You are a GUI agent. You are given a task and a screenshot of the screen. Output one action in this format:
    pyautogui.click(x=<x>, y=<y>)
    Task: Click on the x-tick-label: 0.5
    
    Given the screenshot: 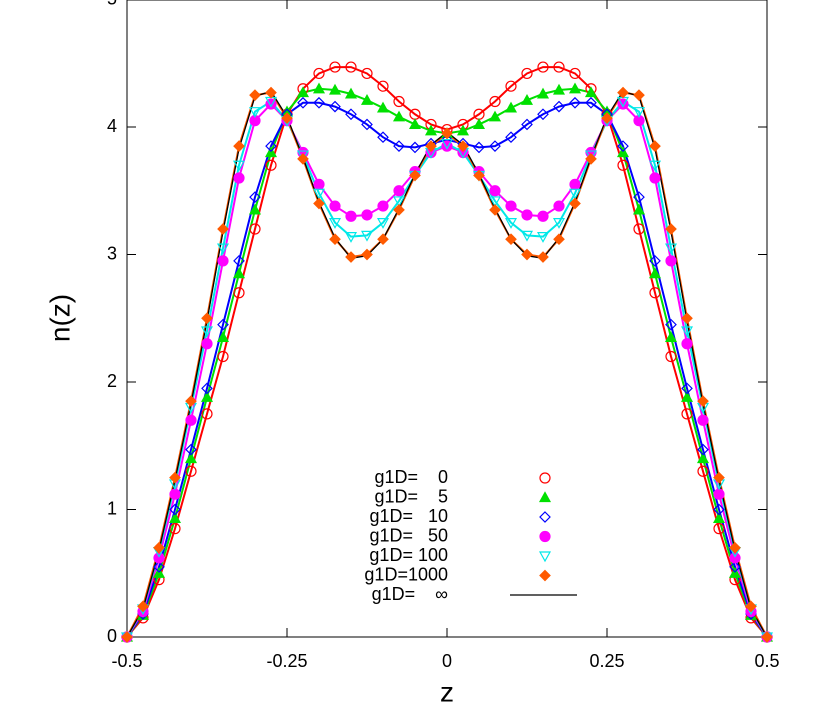 What is the action you would take?
    pyautogui.click(x=766, y=661)
    